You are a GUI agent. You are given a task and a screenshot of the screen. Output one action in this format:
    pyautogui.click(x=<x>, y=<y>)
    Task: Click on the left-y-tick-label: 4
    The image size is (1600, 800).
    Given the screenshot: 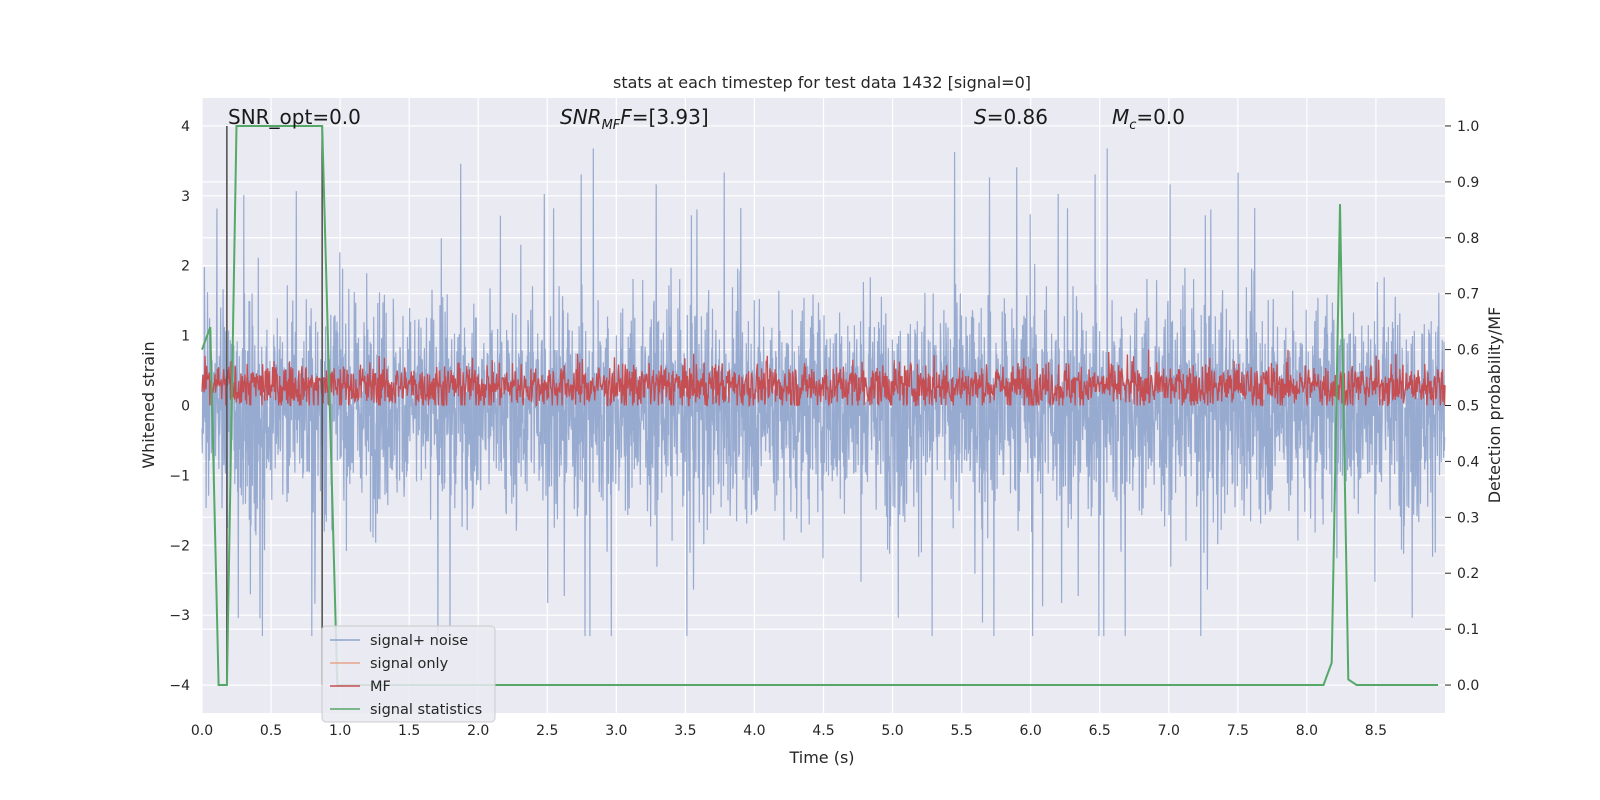 What is the action you would take?
    pyautogui.click(x=185, y=127)
    